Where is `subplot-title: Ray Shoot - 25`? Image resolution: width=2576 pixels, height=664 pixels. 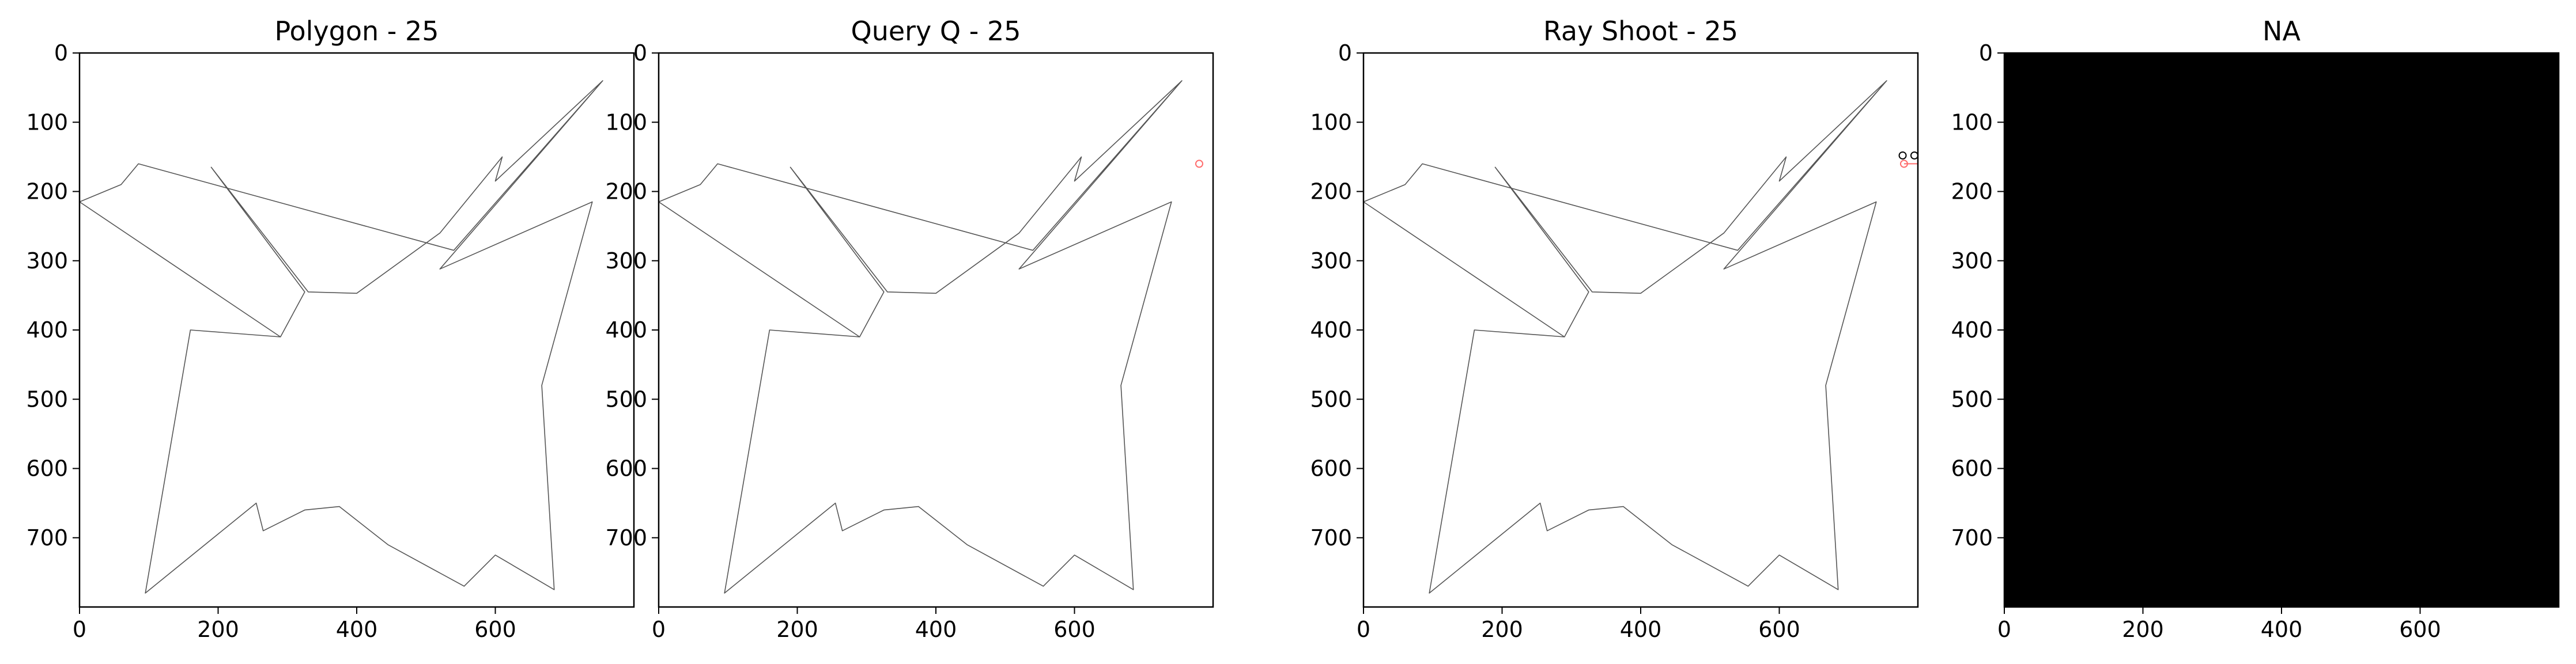 subplot-title: Ray Shoot - 25 is located at coordinates (1640, 32).